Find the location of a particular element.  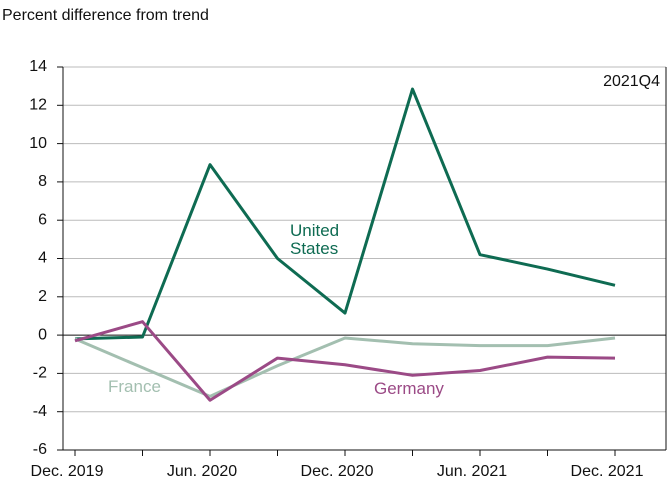

y-tick-label: 14 is located at coordinates (38, 66).